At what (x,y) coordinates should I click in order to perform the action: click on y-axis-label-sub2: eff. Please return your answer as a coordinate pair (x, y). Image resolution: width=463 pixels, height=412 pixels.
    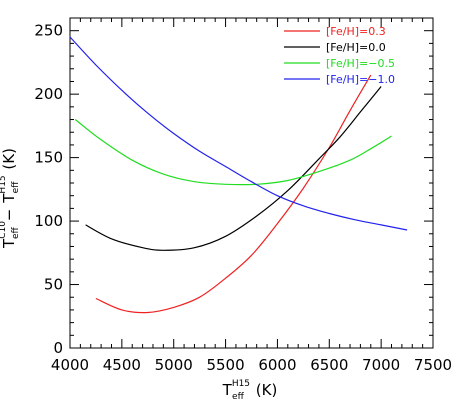
    Looking at the image, I should click on (16, 187).